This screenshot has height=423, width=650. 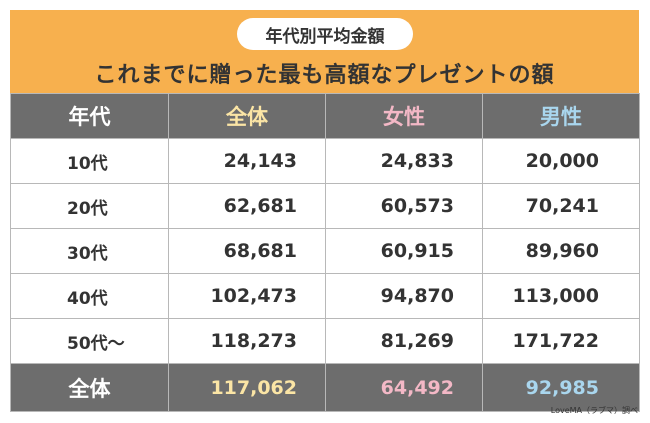 What do you see at coordinates (89, 161) in the screenshot?
I see `age-cell: 10代` at bounding box center [89, 161].